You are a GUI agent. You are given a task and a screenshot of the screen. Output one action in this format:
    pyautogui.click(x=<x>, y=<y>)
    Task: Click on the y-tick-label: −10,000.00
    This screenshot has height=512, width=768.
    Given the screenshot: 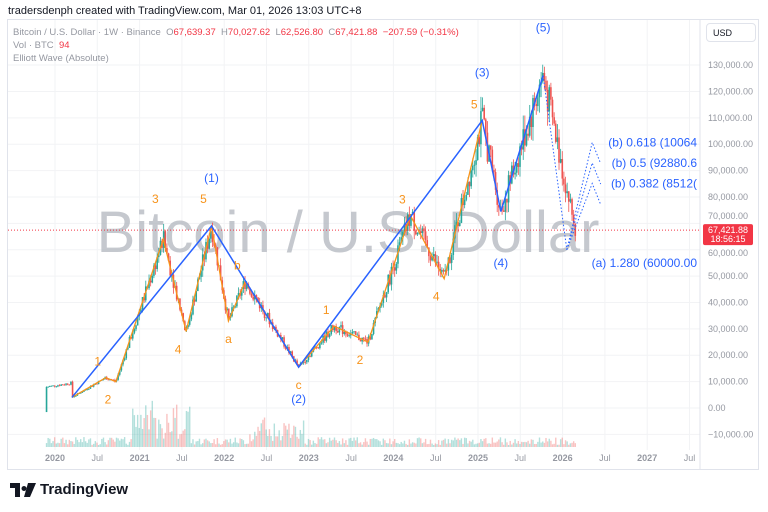 What is the action you would take?
    pyautogui.click(x=730, y=434)
    